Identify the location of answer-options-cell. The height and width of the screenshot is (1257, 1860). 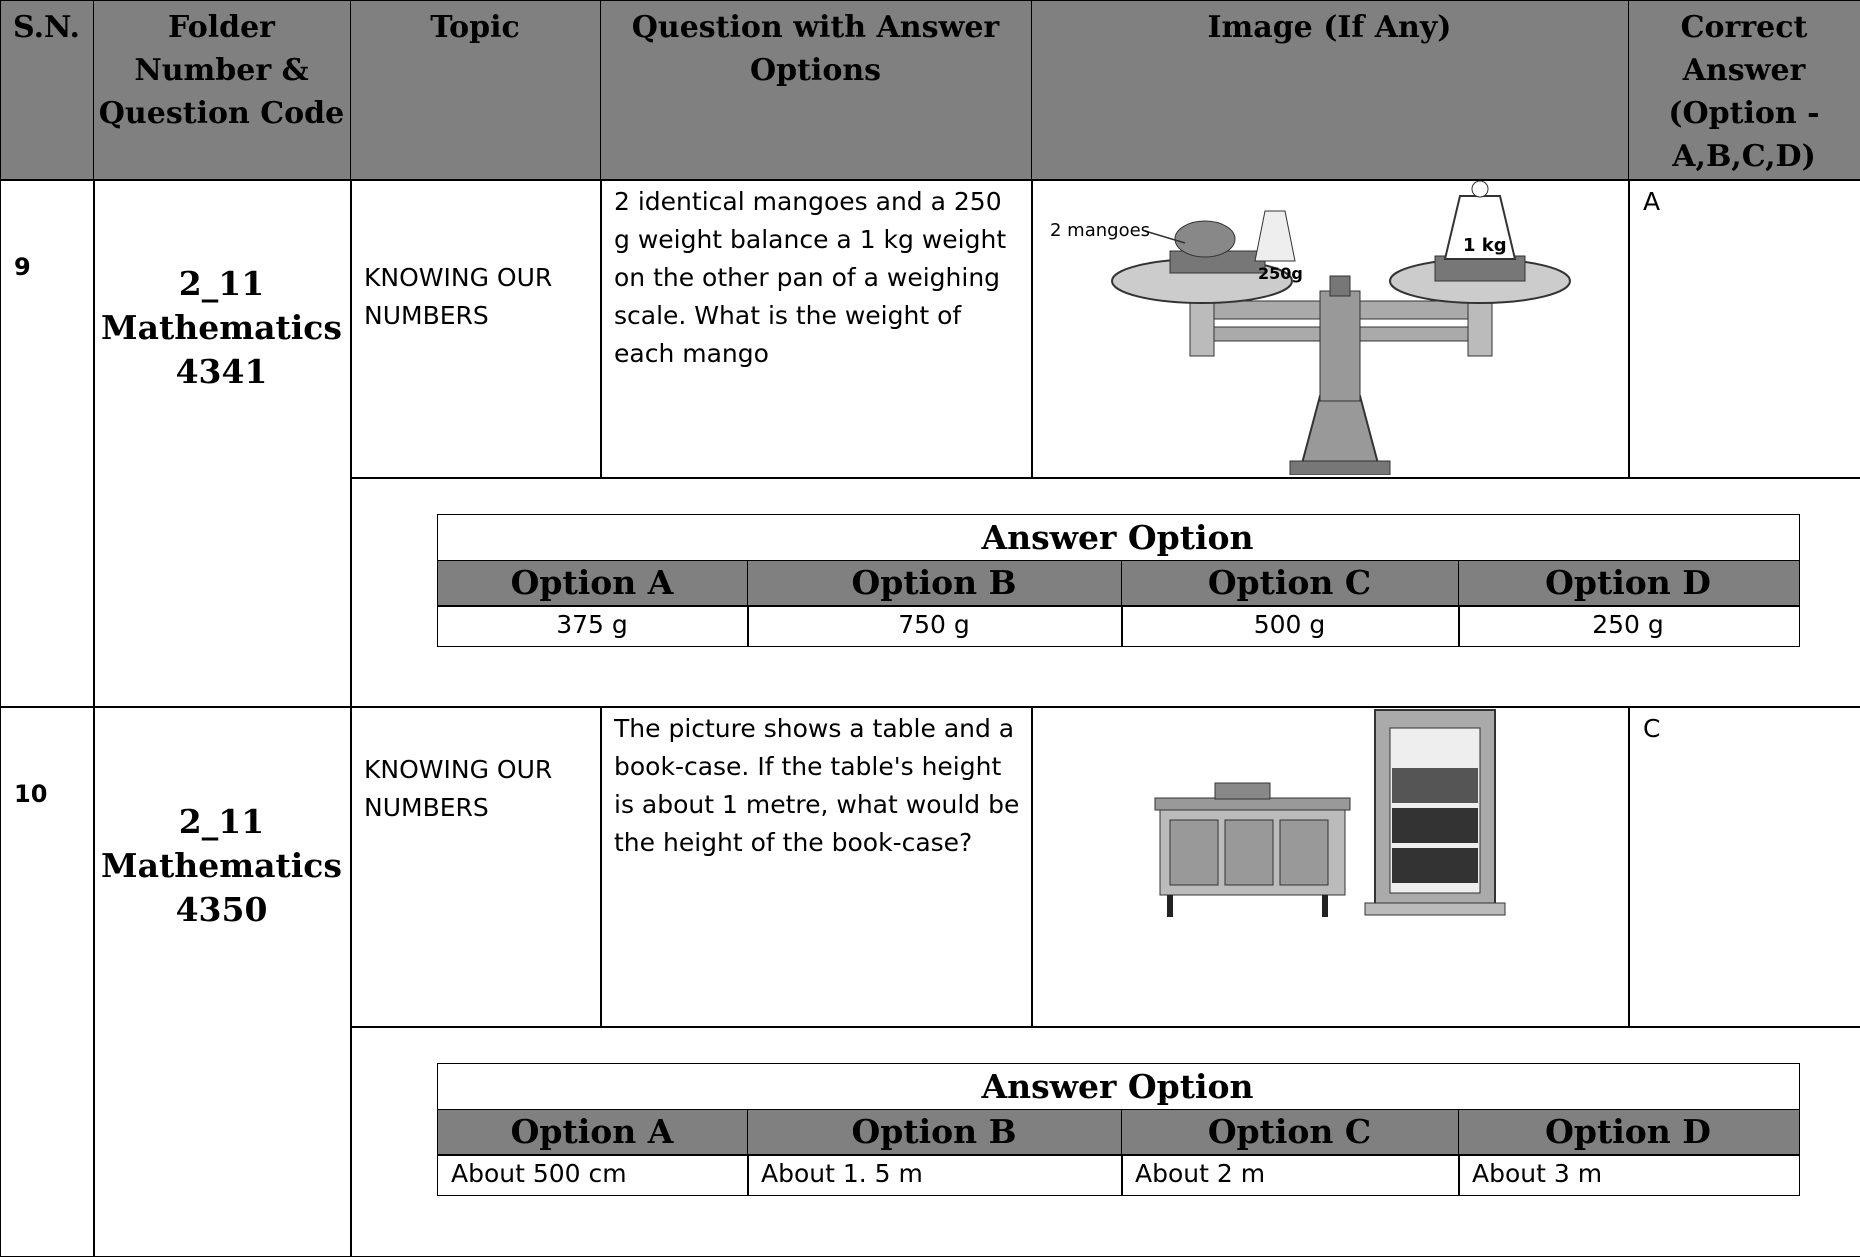
(1105, 592).